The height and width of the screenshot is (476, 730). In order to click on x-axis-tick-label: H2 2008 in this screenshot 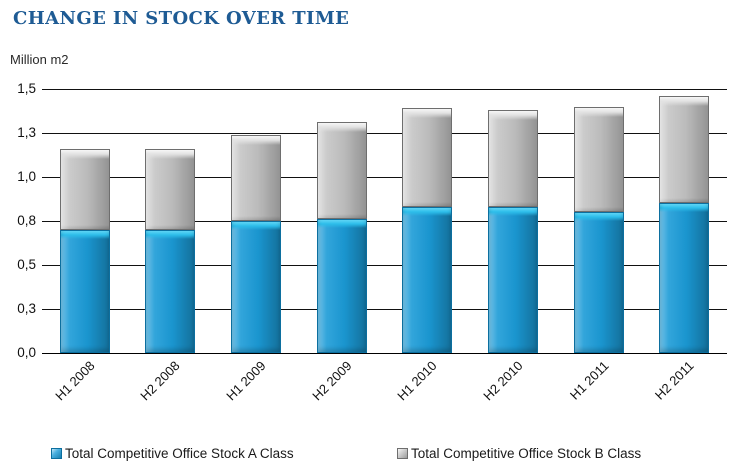, I will do `click(160, 381)`.